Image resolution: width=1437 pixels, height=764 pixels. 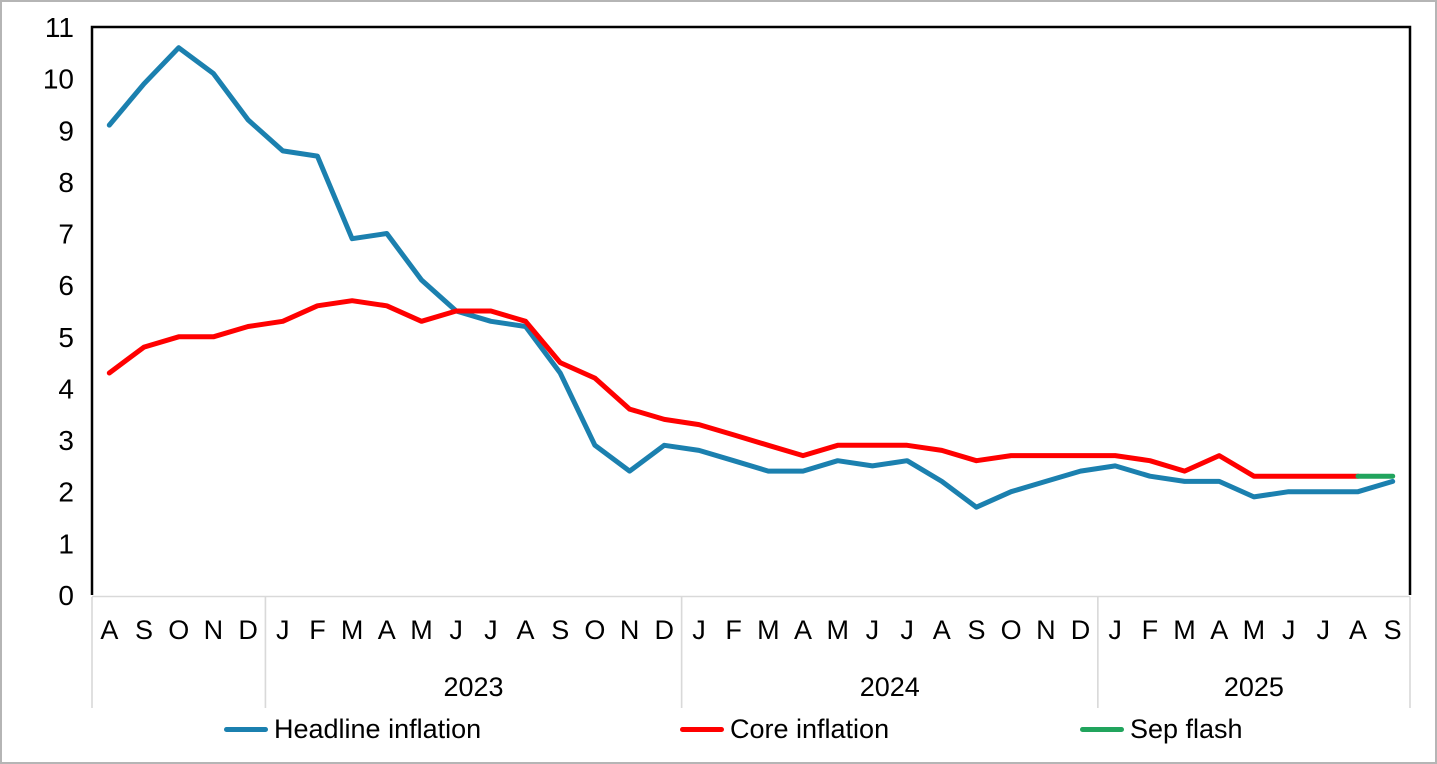 I want to click on y-tick-label: 0, so click(x=66, y=595).